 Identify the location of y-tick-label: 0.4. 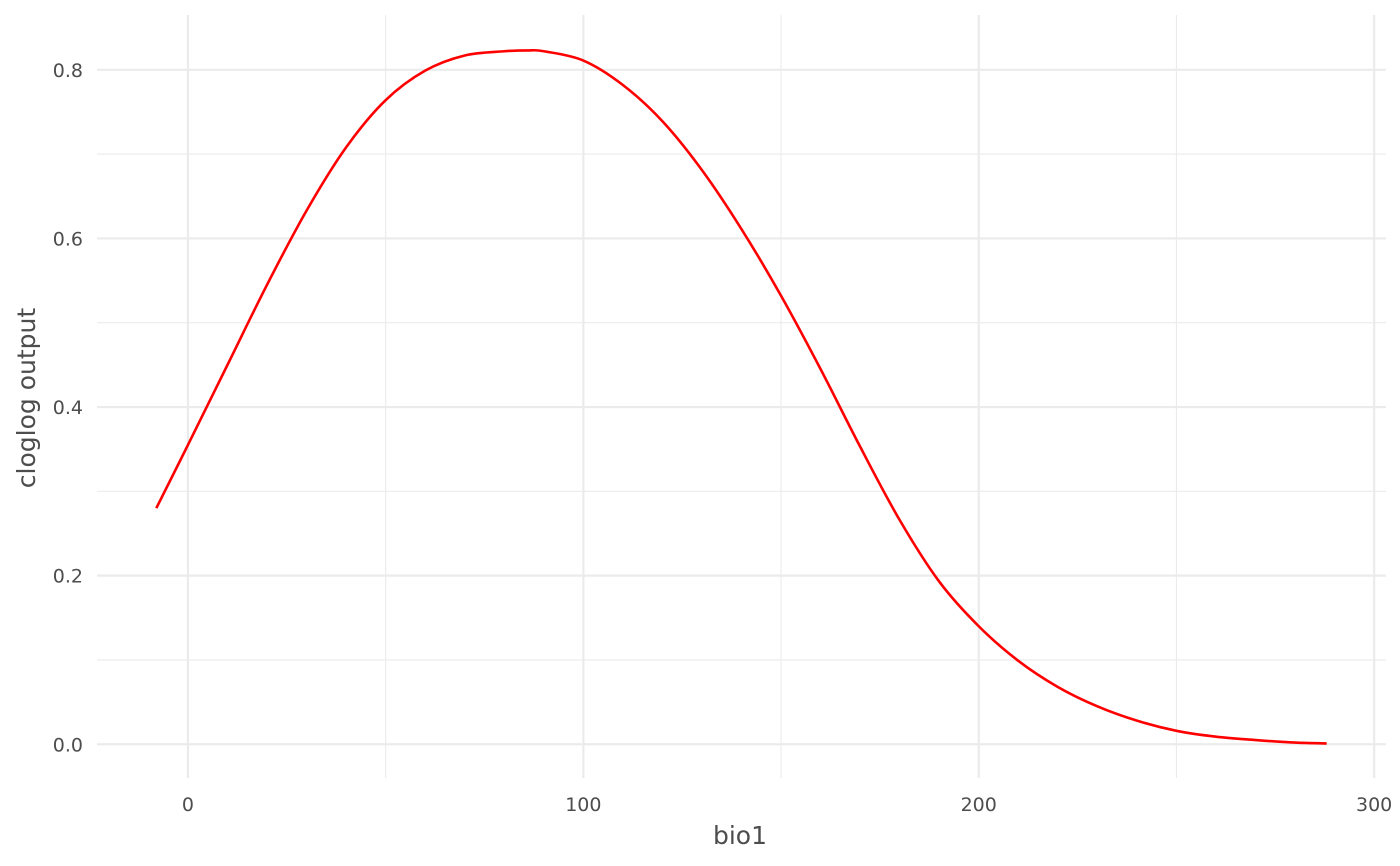
(68, 408).